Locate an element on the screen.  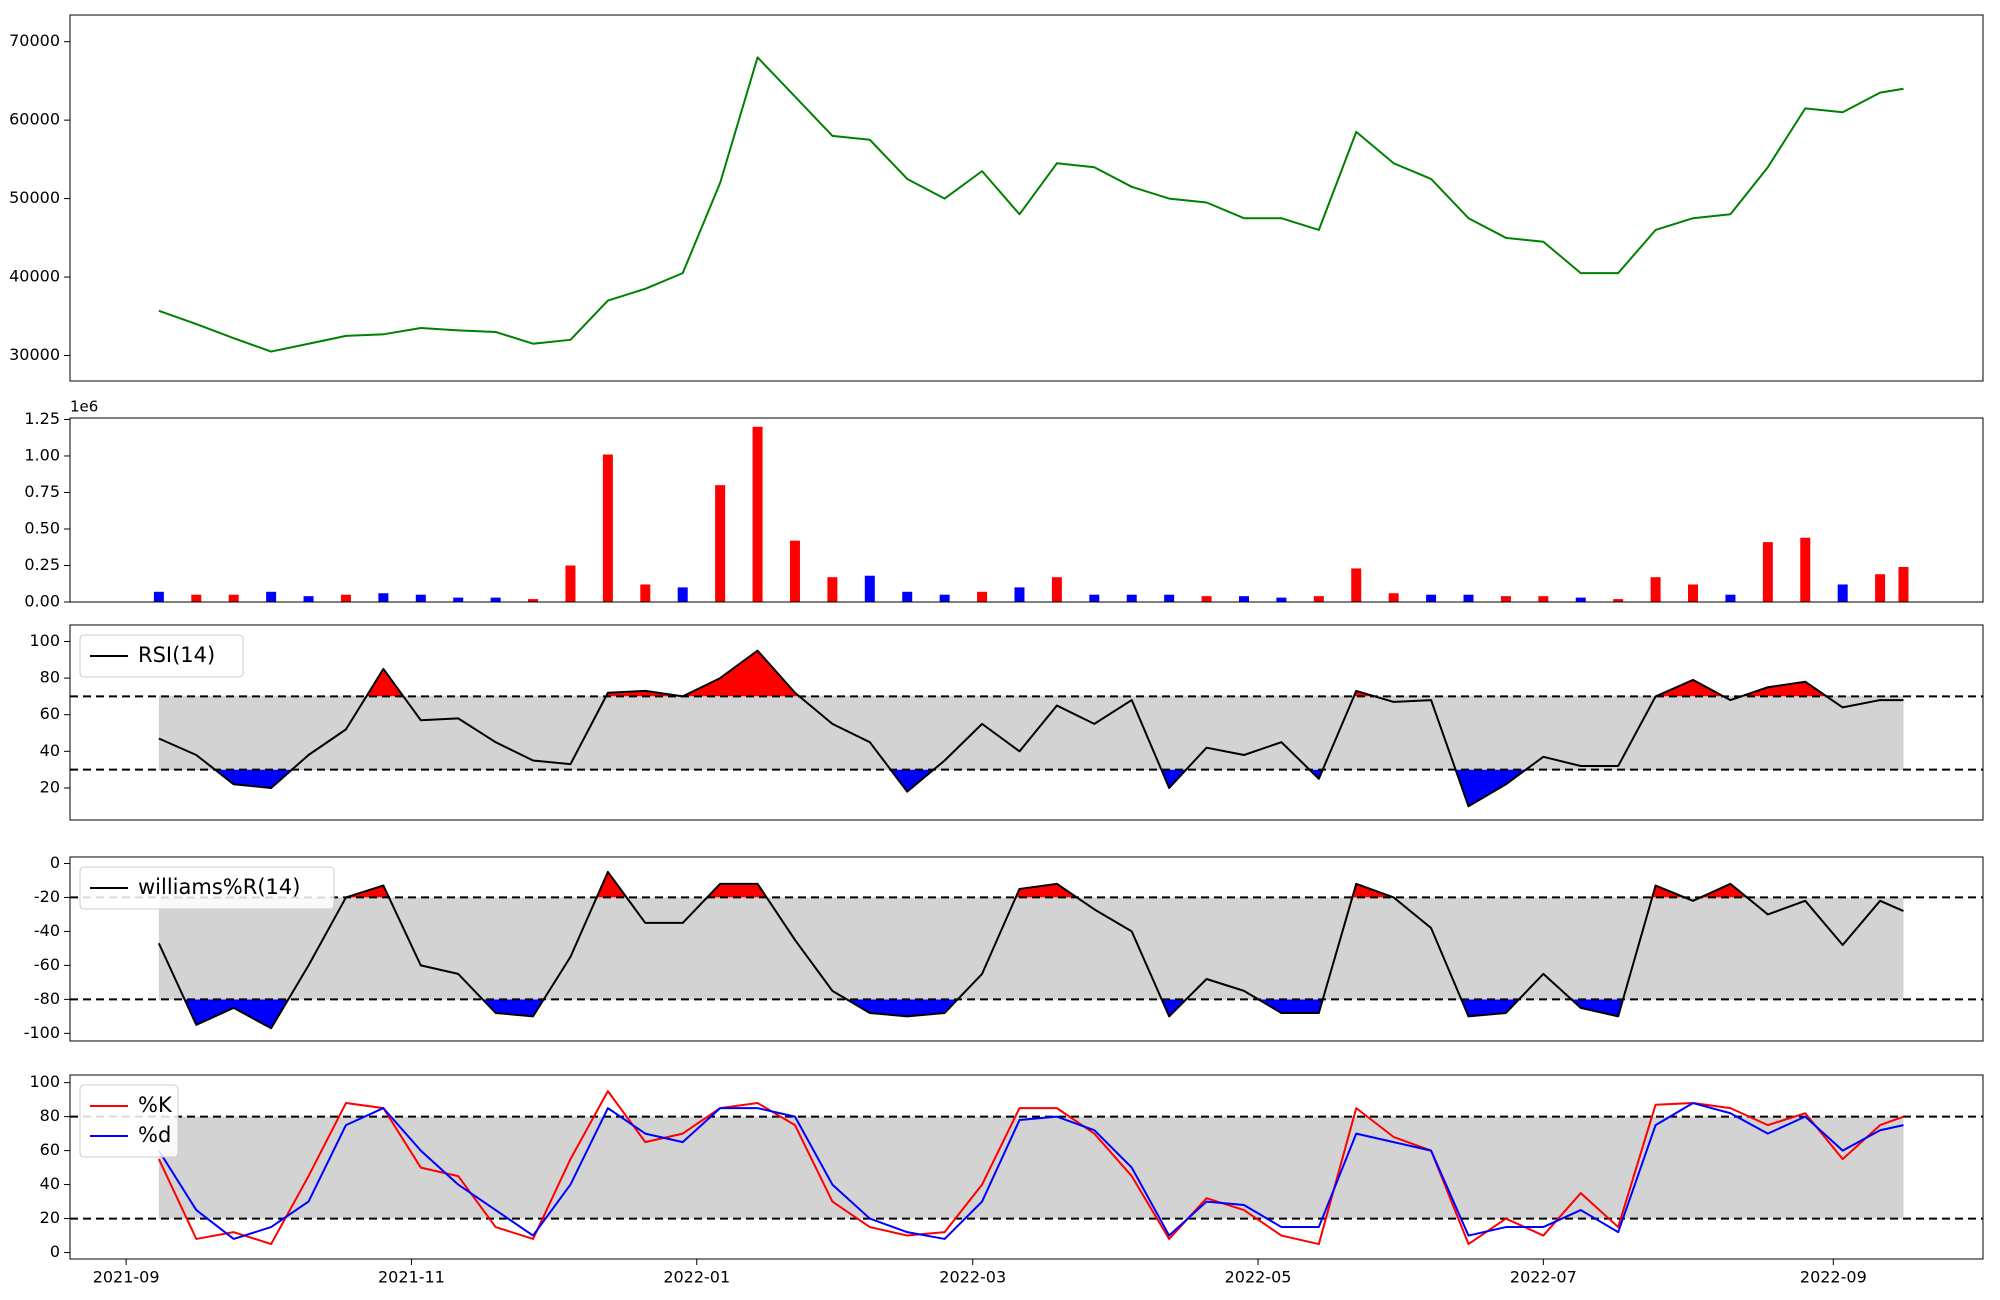
y-tick-label: 1.00 is located at coordinates (42, 454).